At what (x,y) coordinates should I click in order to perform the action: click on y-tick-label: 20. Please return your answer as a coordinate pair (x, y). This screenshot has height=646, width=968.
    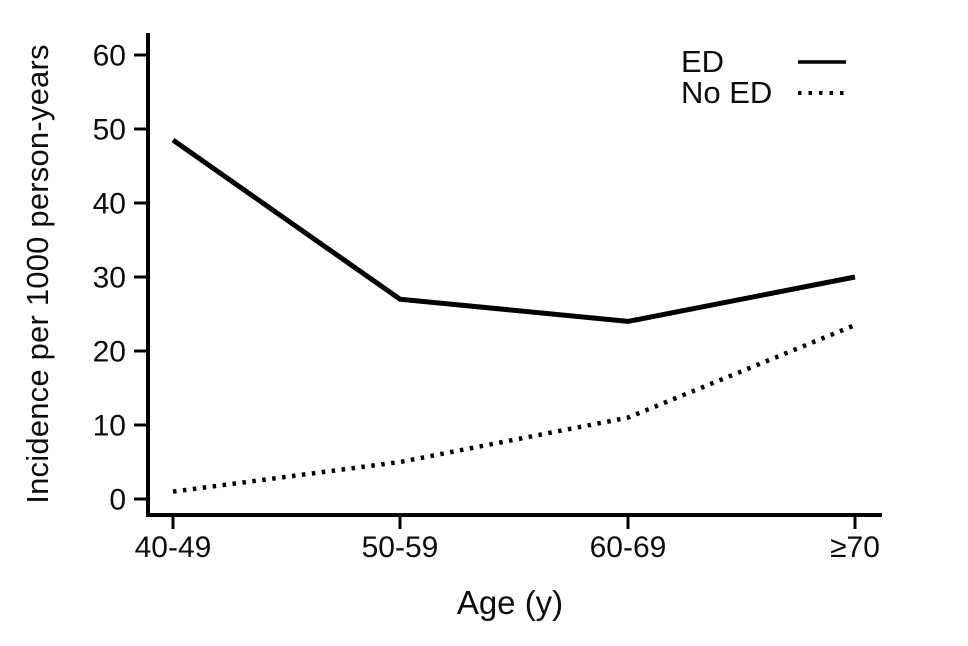
    Looking at the image, I should click on (109, 352).